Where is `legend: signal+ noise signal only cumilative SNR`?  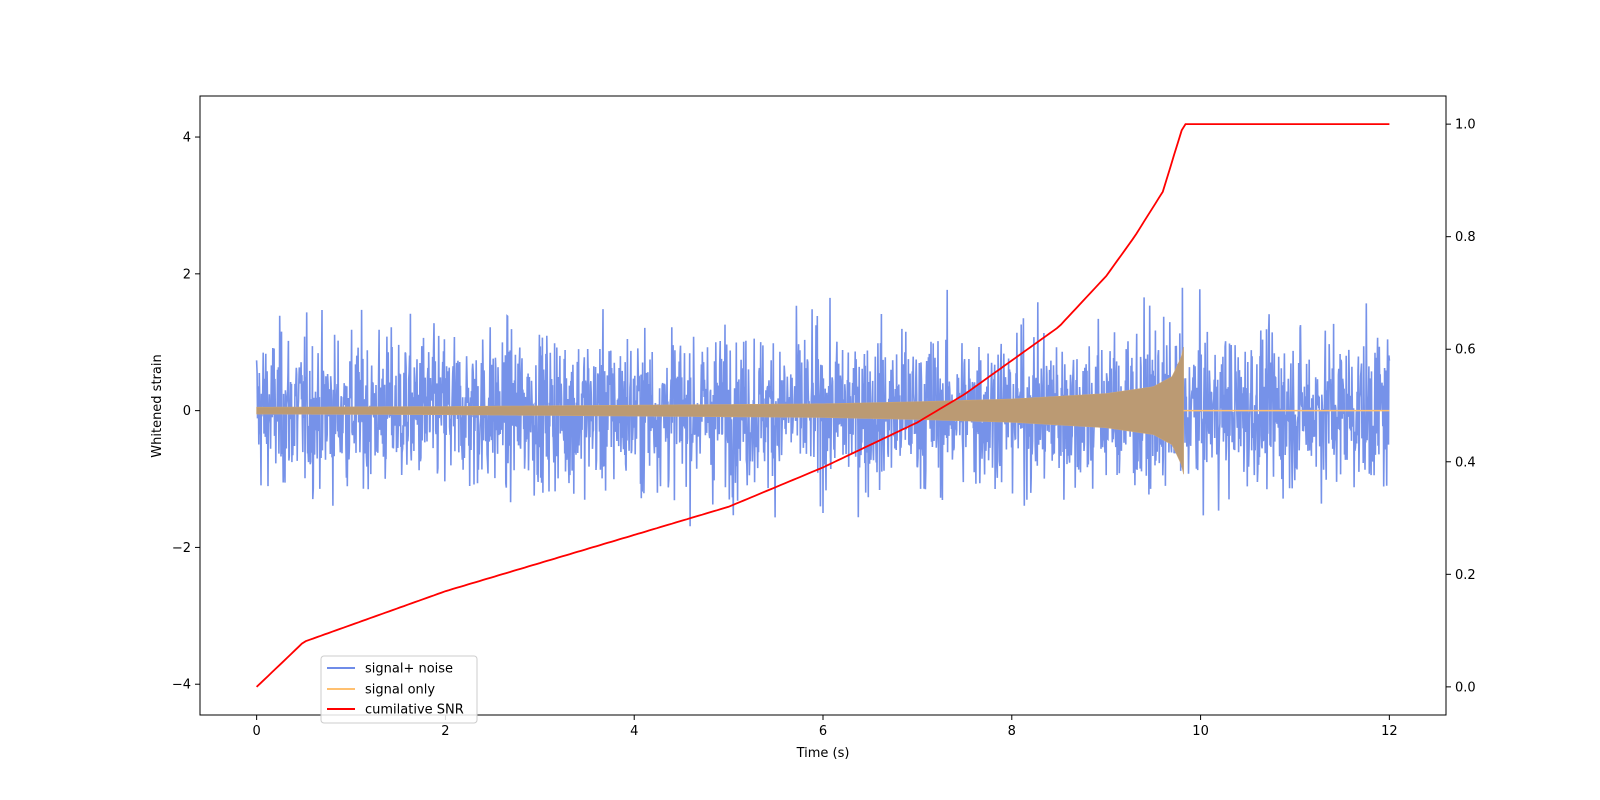 legend: signal+ noise signal only cumilative SNR is located at coordinates (399, 689).